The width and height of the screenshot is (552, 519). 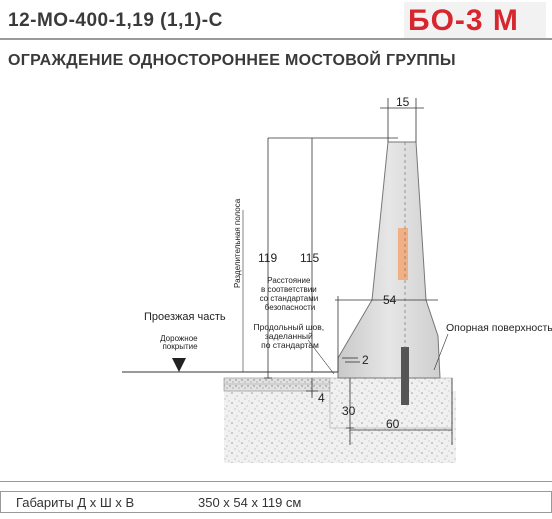 I want to click on dim-road-depth-label: 4, so click(x=321, y=398).